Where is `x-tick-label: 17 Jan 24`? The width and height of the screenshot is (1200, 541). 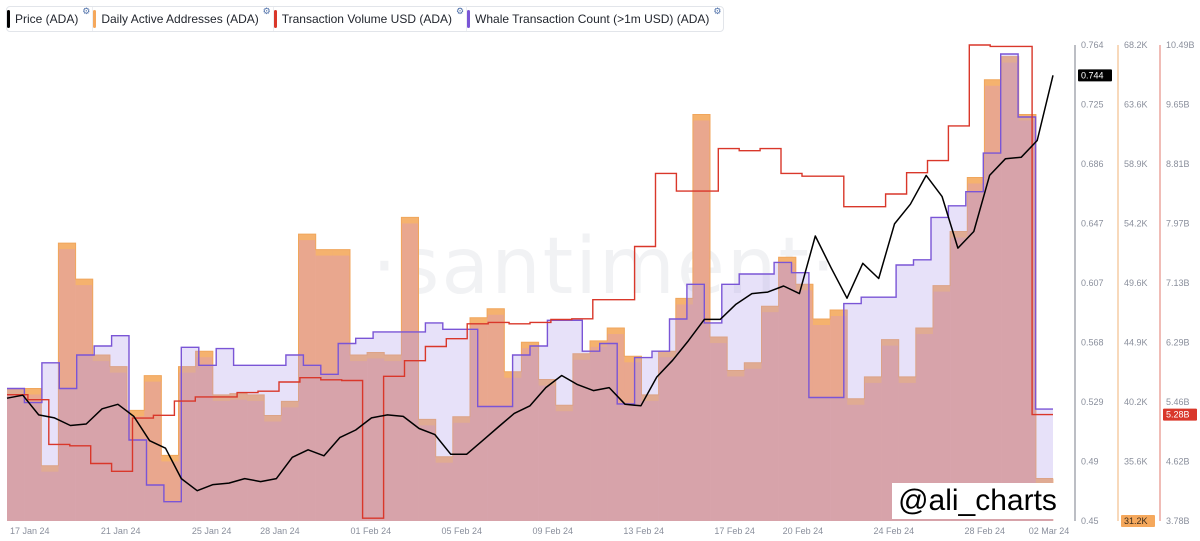
x-tick-label: 17 Jan 24 is located at coordinates (30, 531).